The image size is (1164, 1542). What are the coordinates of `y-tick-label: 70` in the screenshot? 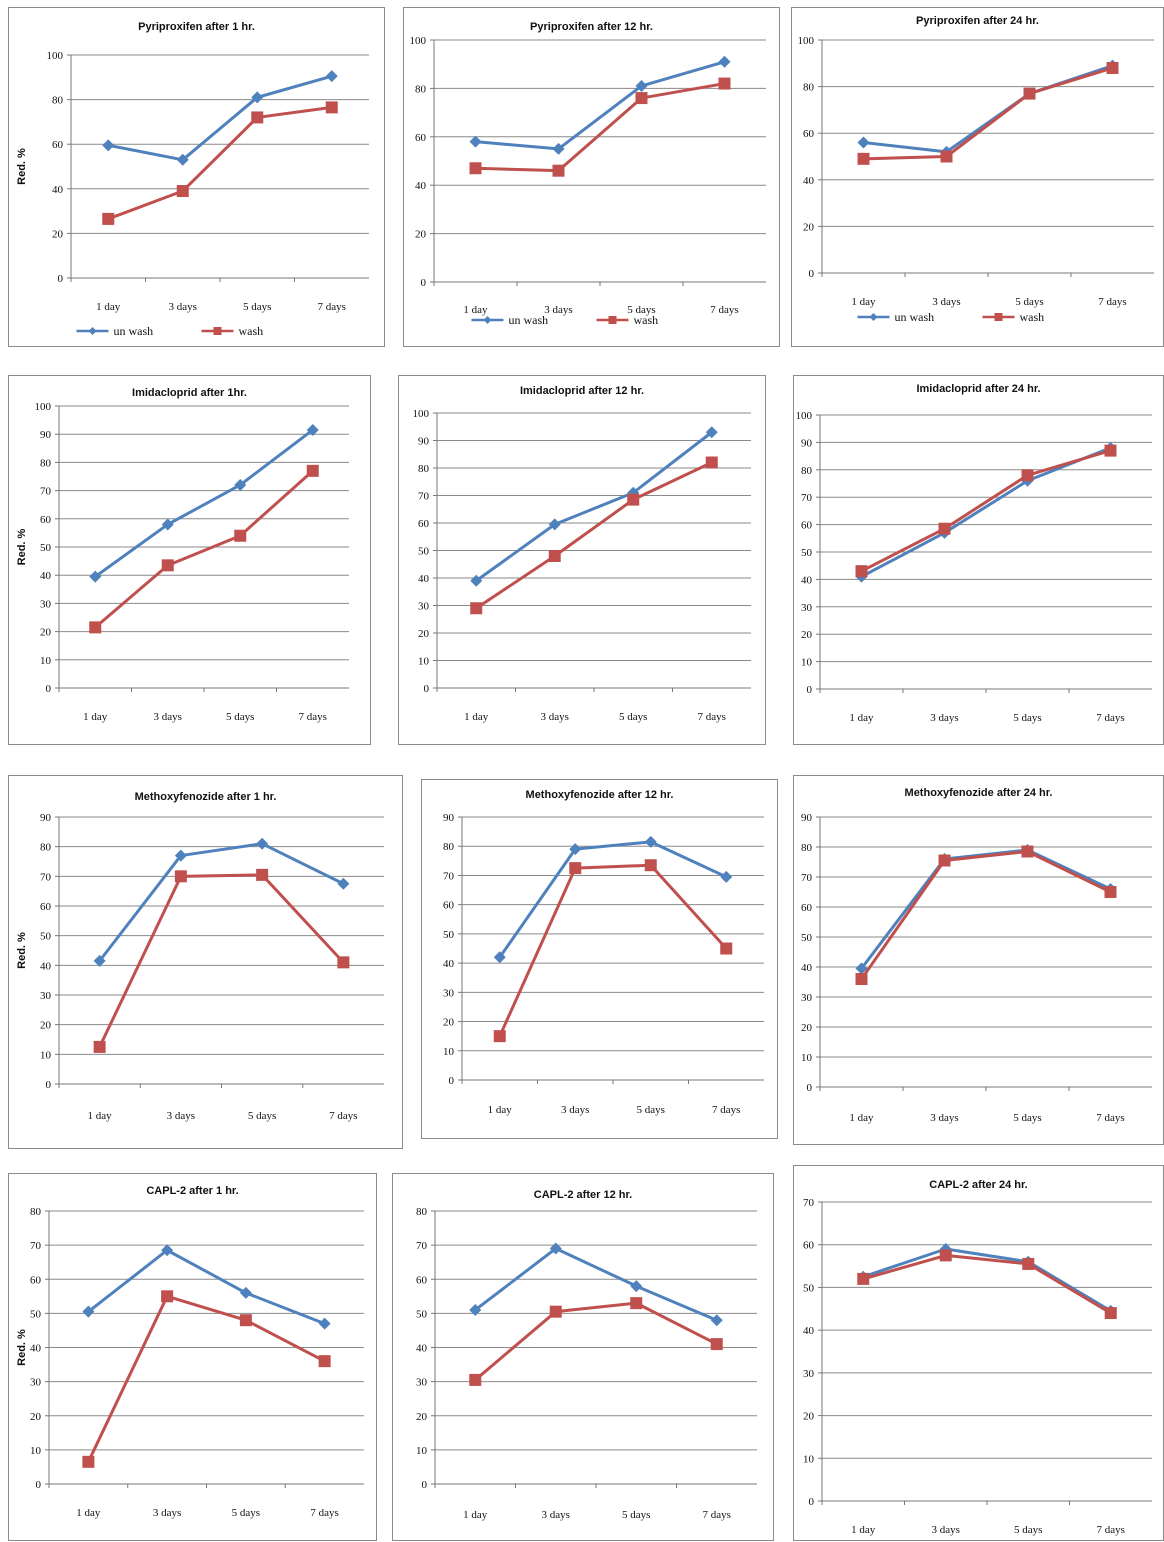 It's located at (807, 498).